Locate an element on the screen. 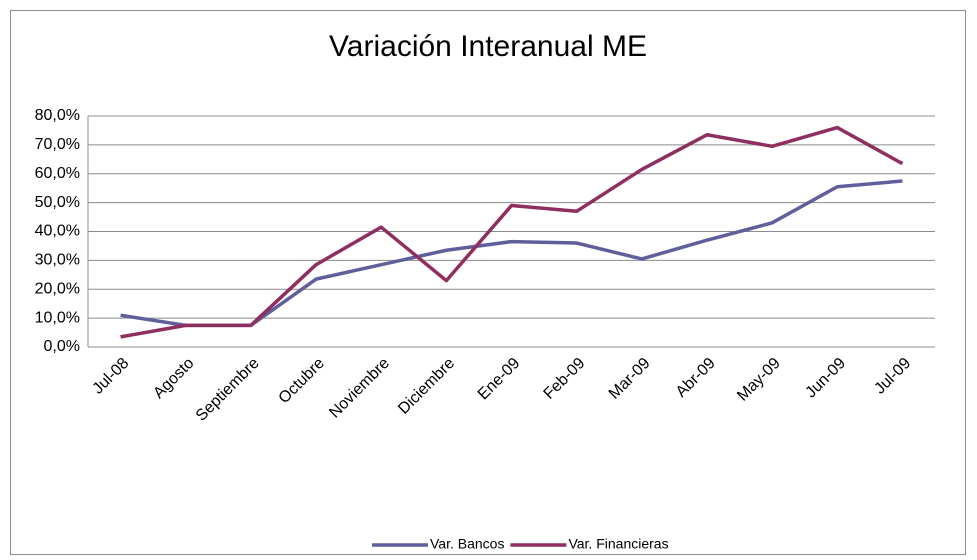 This screenshot has height=560, width=977. y-tick-label: 40,0% is located at coordinates (57, 231).